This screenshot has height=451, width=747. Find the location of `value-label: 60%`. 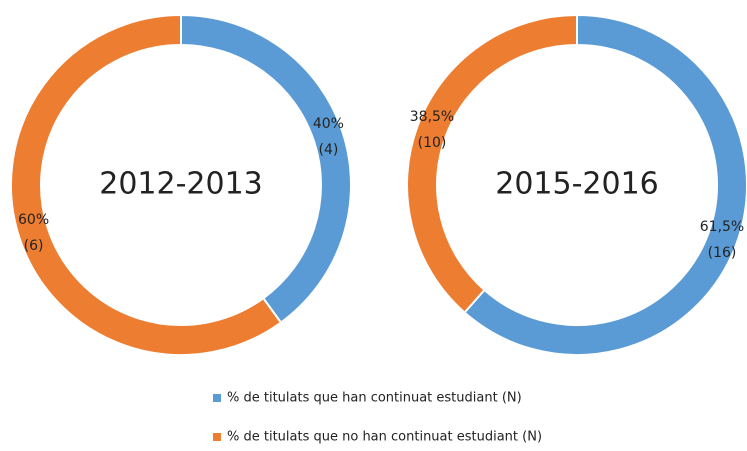

value-label: 60% is located at coordinates (33, 220).